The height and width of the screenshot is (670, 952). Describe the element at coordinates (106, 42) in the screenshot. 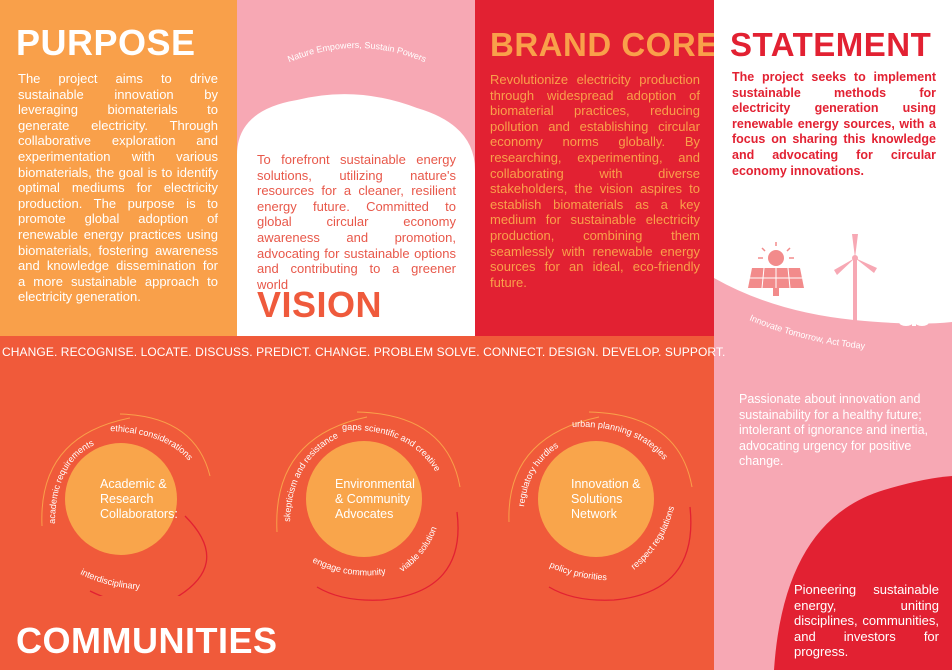

I see `purpose-title: PURPOSE` at that location.